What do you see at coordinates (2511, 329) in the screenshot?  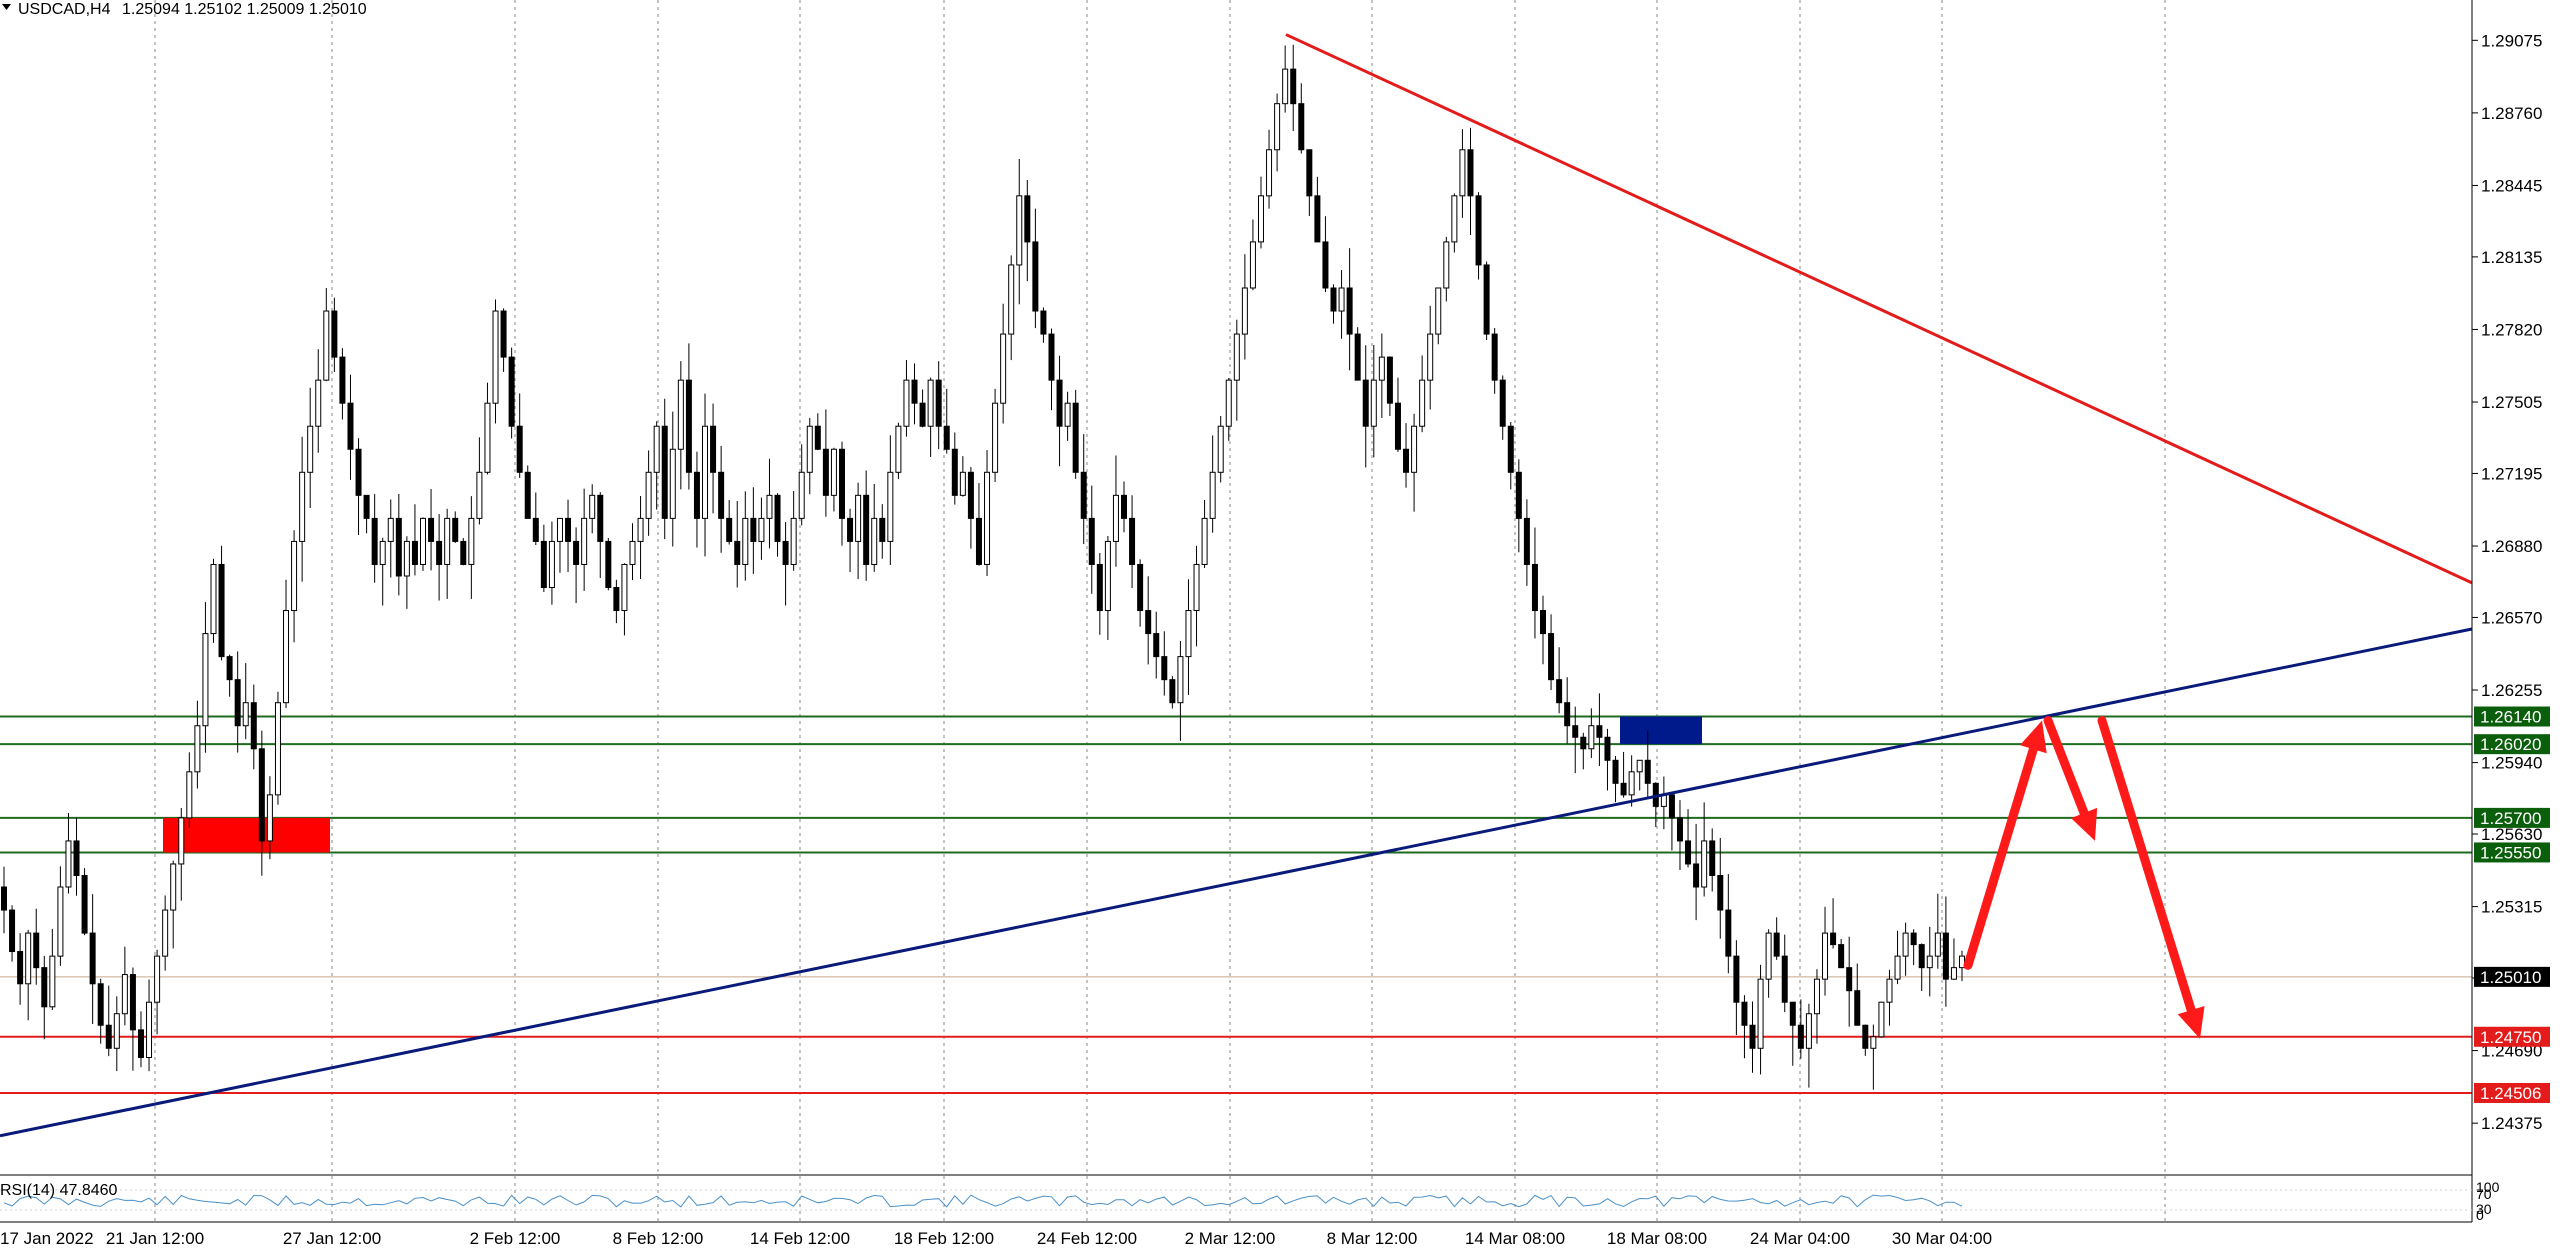 I see `y-tick-label: 1.27820` at bounding box center [2511, 329].